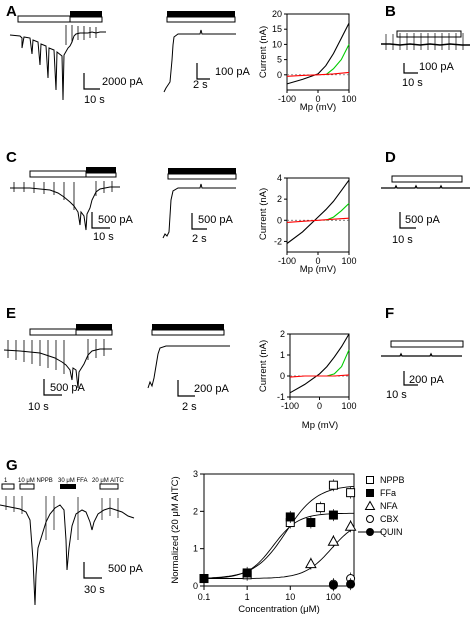 Image resolution: width=474 pixels, height=620 pixels. I want to click on dr-frame, so click(279, 530).